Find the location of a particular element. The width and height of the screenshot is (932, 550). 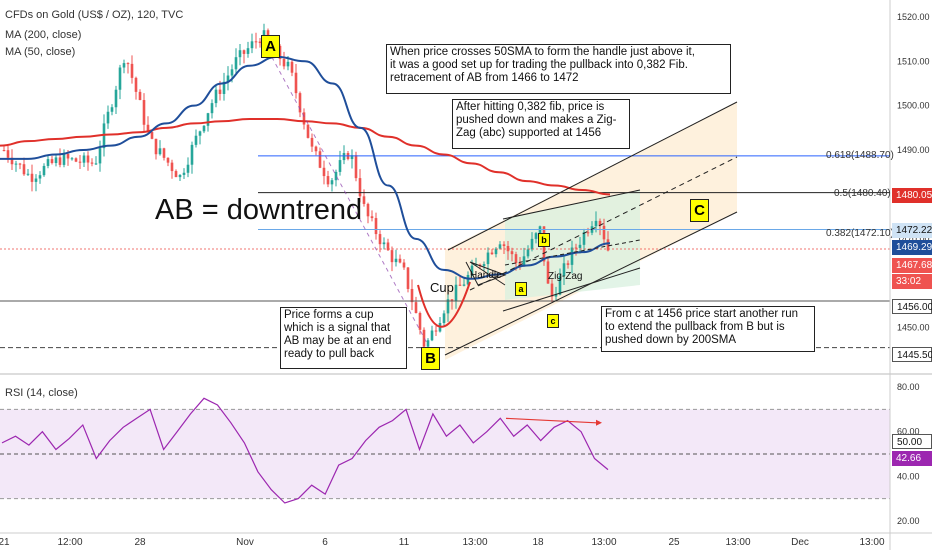

zigzag-label: Zig-Zag is located at coordinates (565, 276).